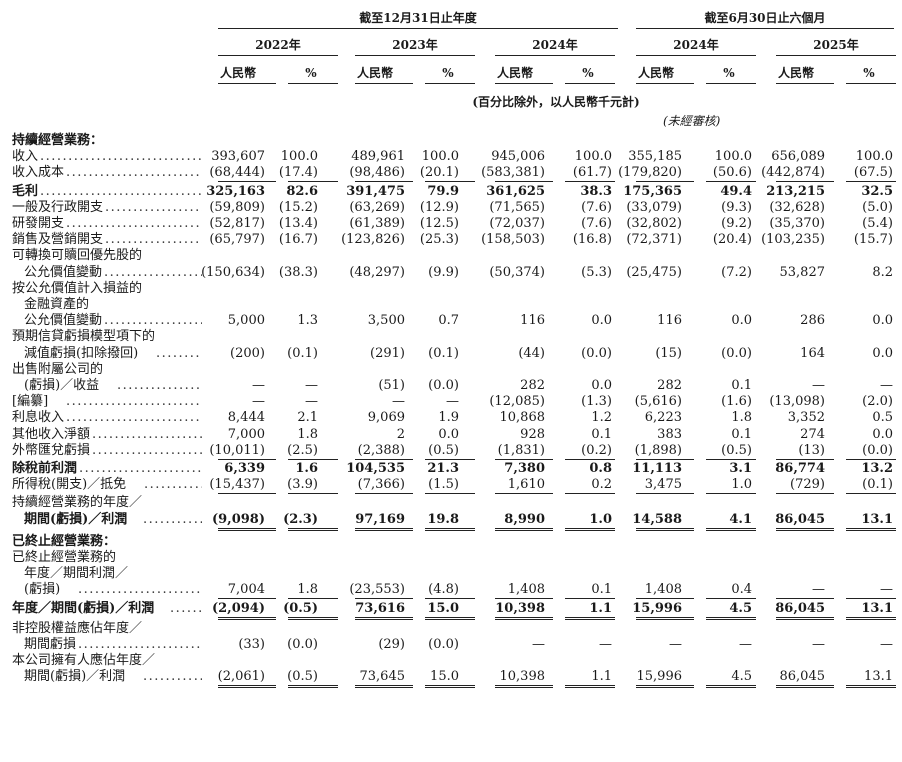 The image size is (902, 762). Describe the element at coordinates (696, 45) in the screenshot. I see `year-heading: 2024年` at that location.